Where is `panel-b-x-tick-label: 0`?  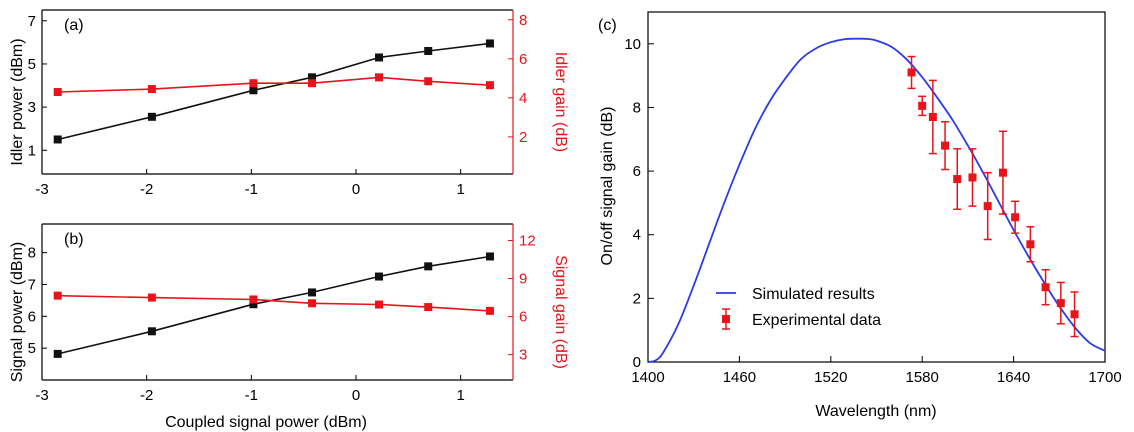 panel-b-x-tick-label: 0 is located at coordinates (356, 395).